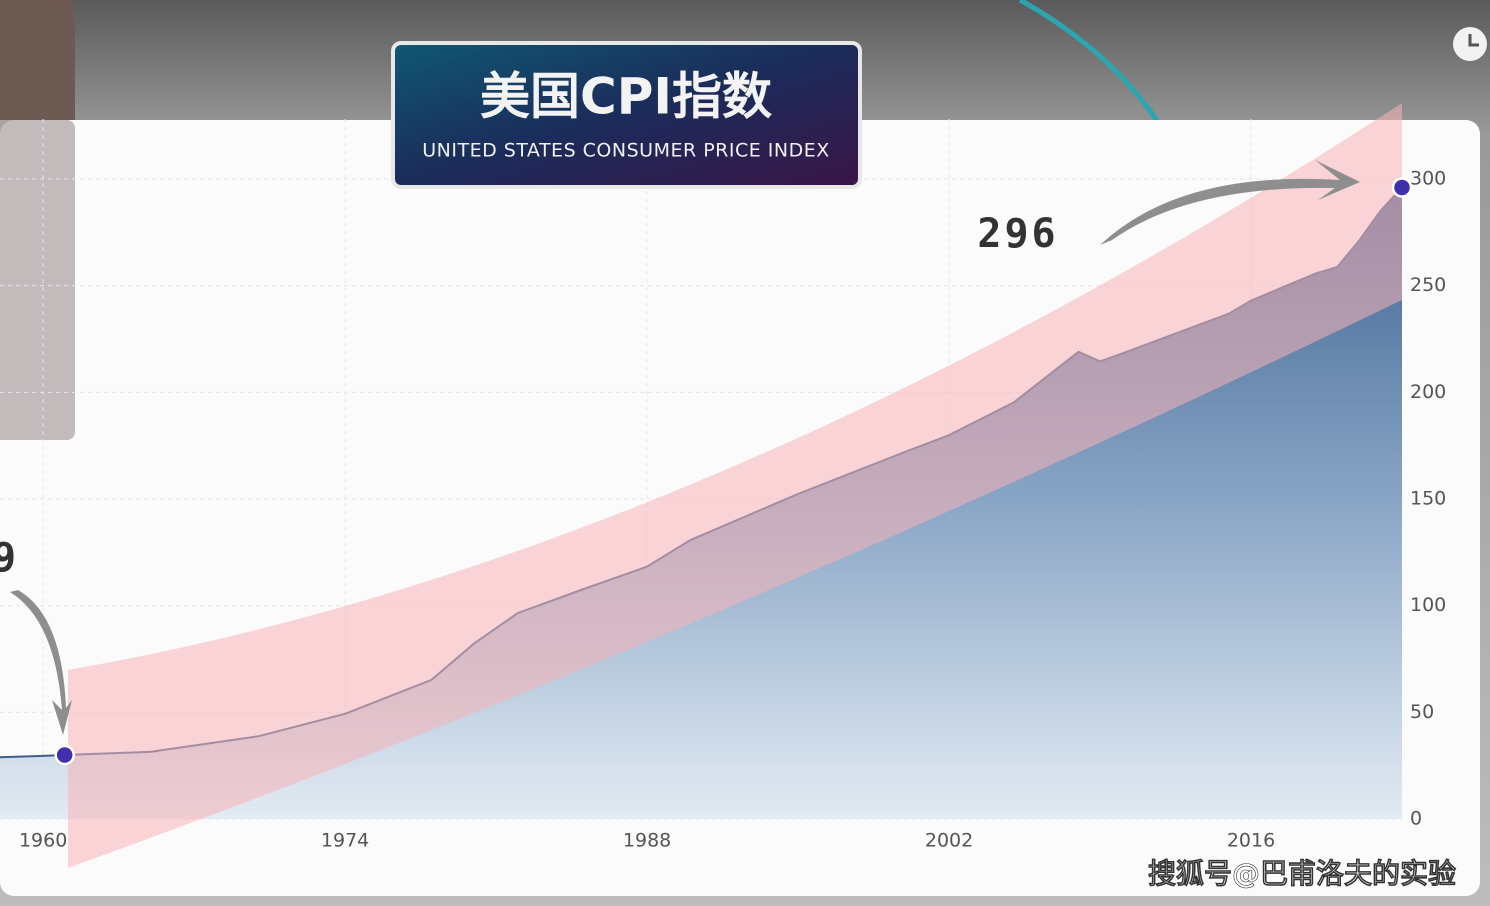  What do you see at coordinates (1017, 234) in the screenshot?
I see `annotation: 296` at bounding box center [1017, 234].